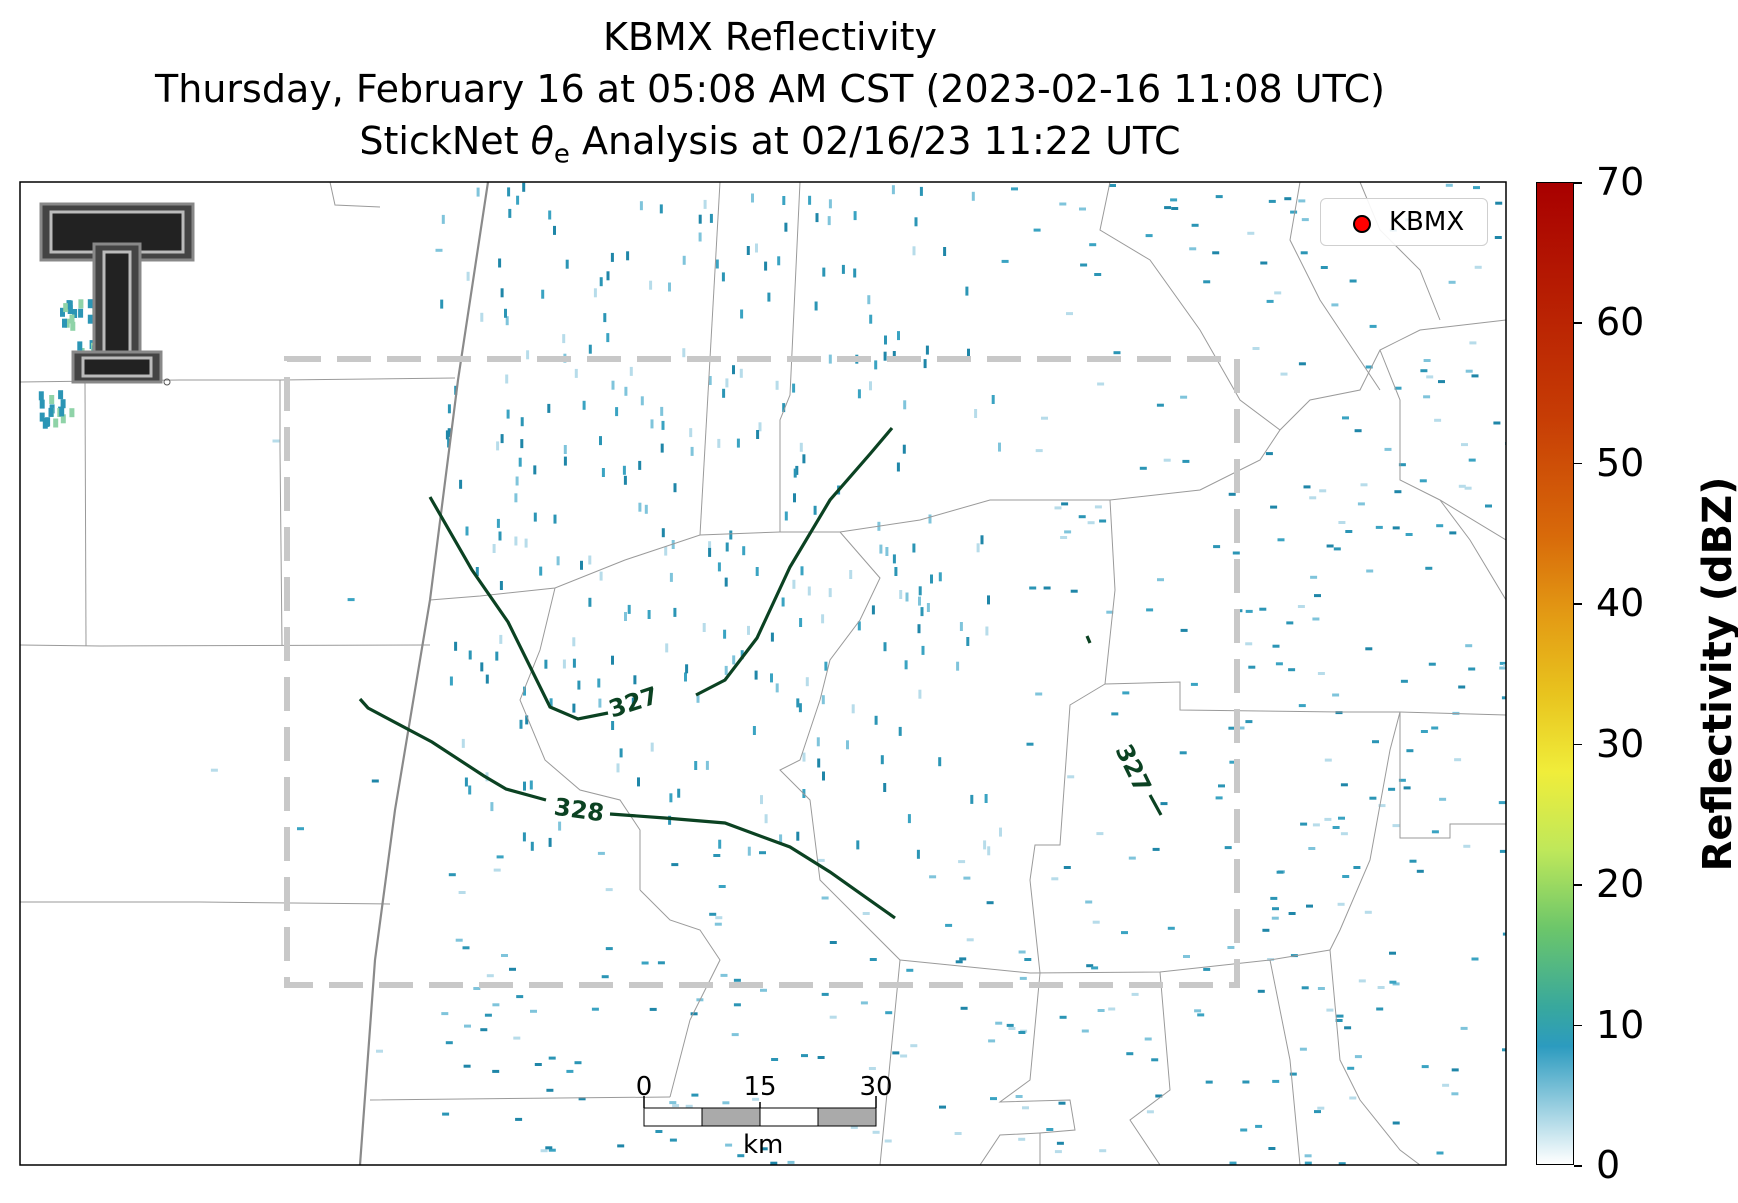  I want to click on title-line-1: KBMX Reflectivity, so click(770, 37).